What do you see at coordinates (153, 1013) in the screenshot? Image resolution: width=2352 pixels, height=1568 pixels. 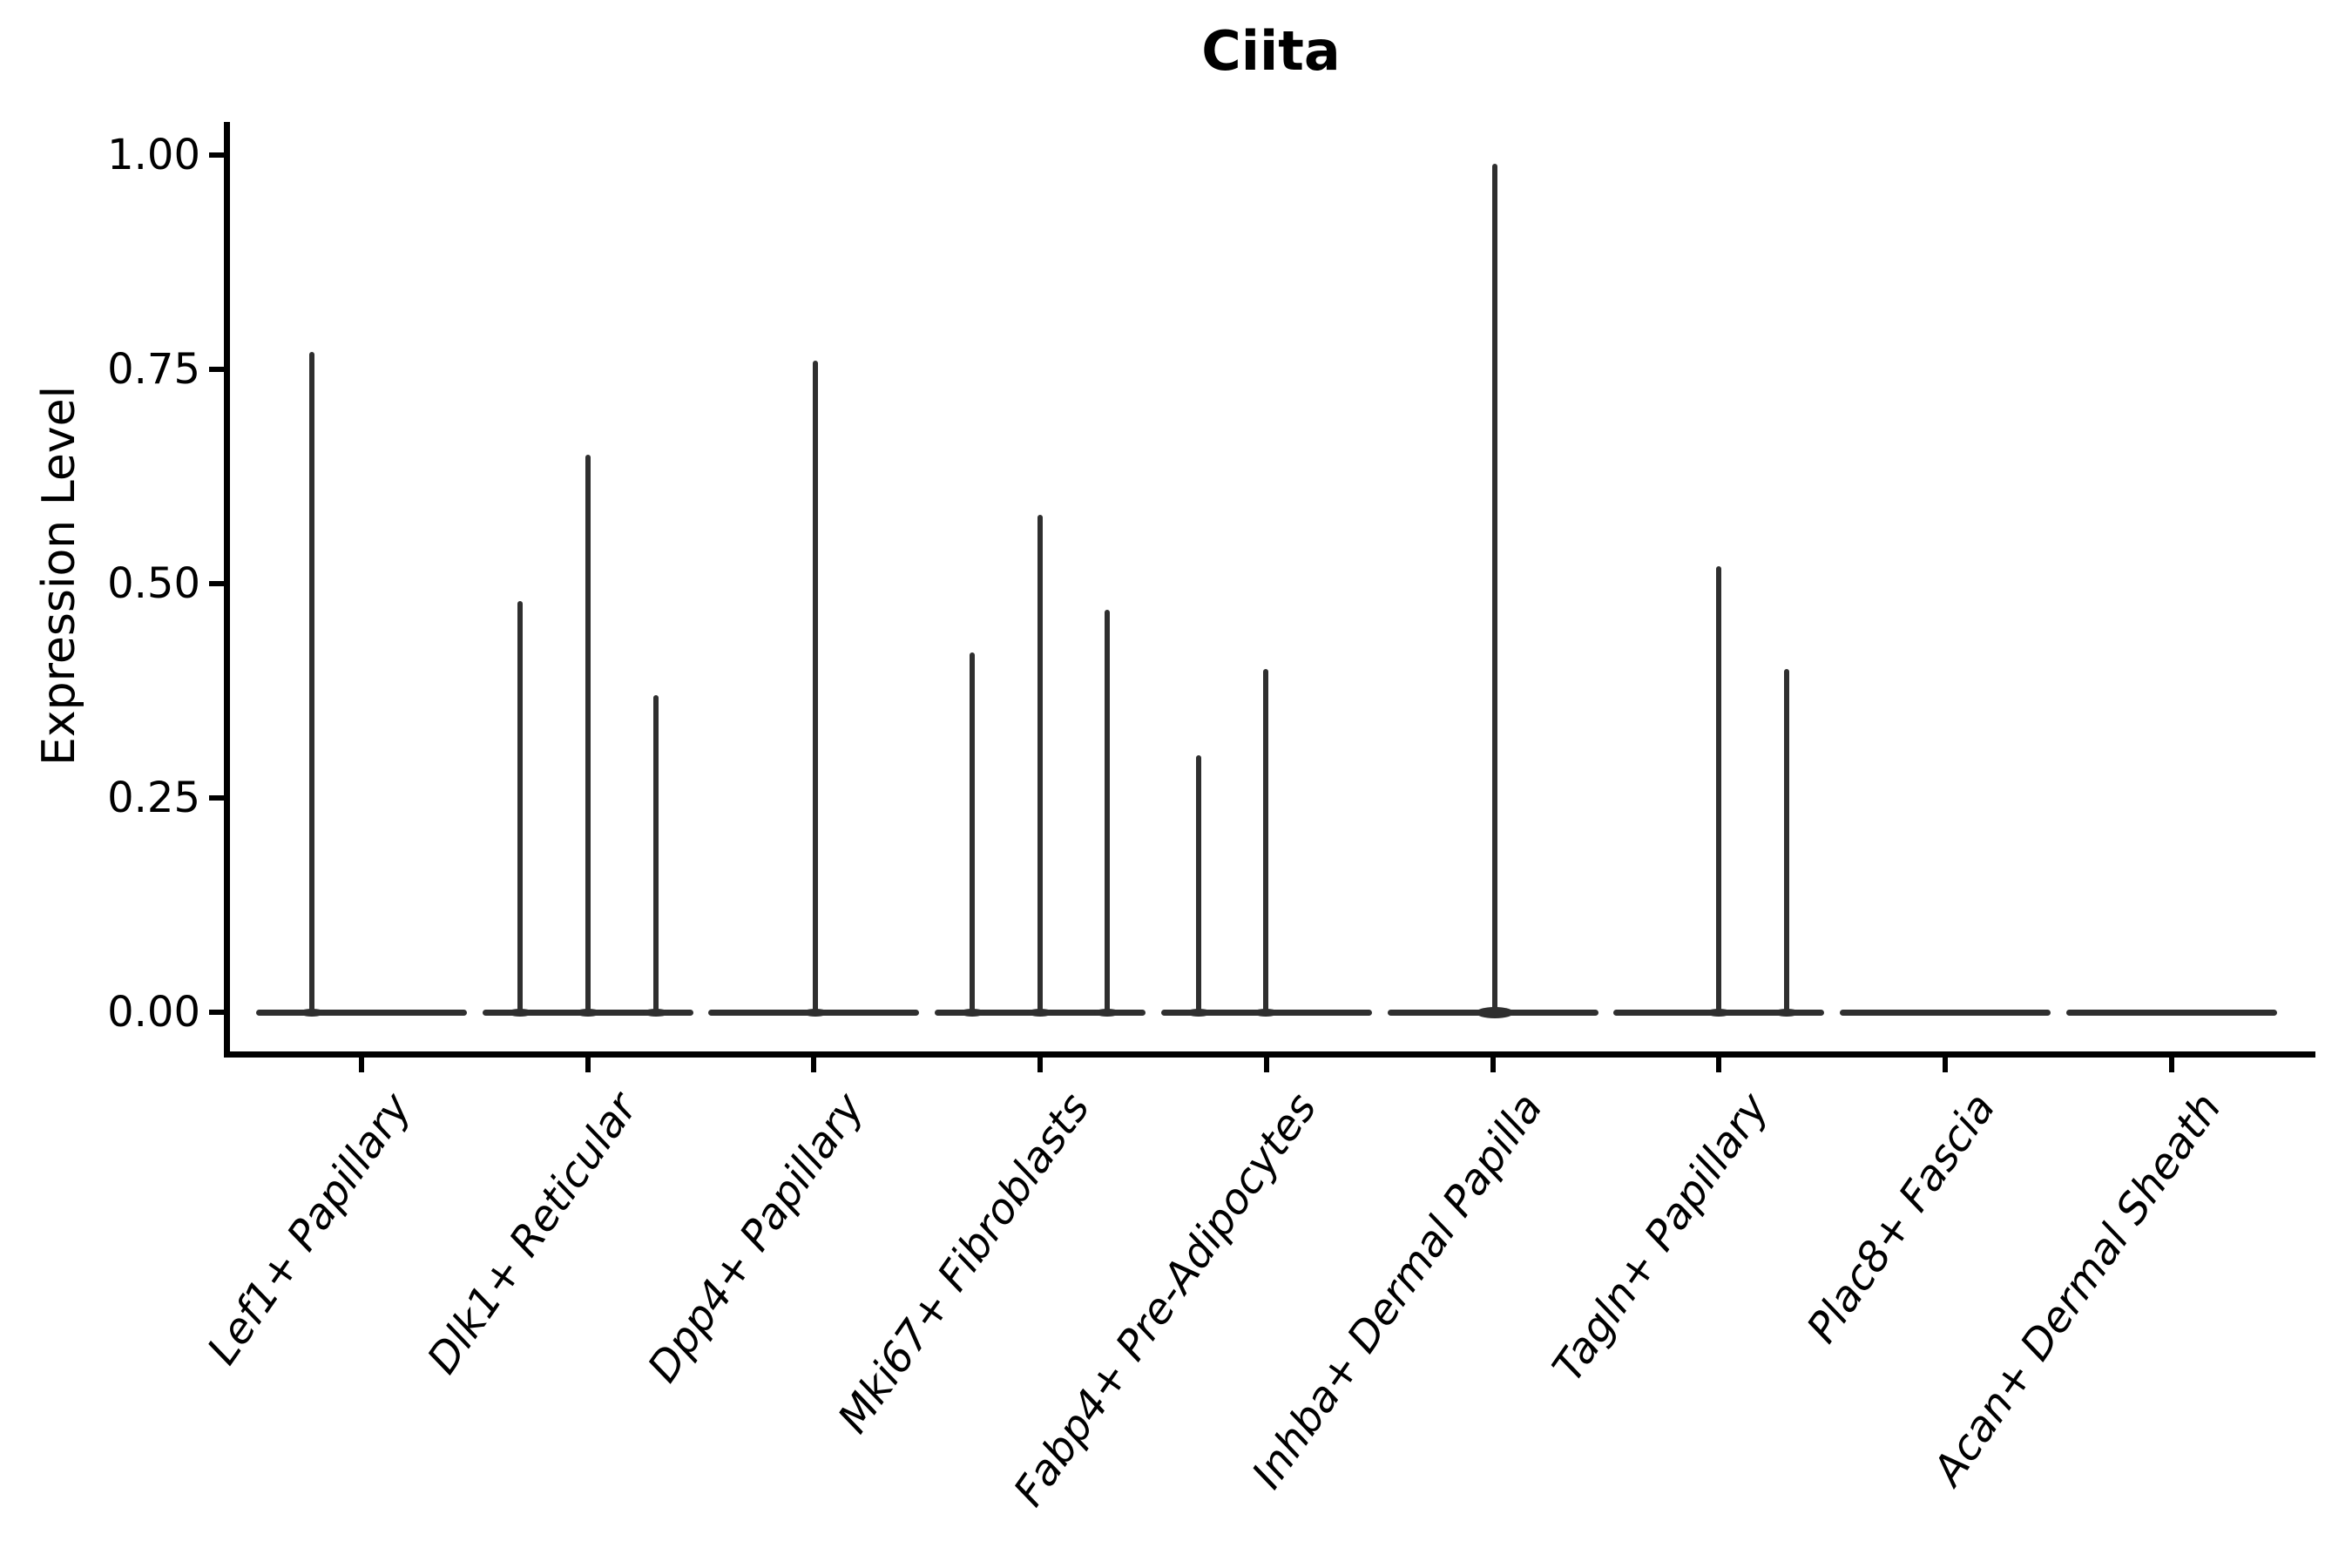 I see `y-tick-label: 0.00` at bounding box center [153, 1013].